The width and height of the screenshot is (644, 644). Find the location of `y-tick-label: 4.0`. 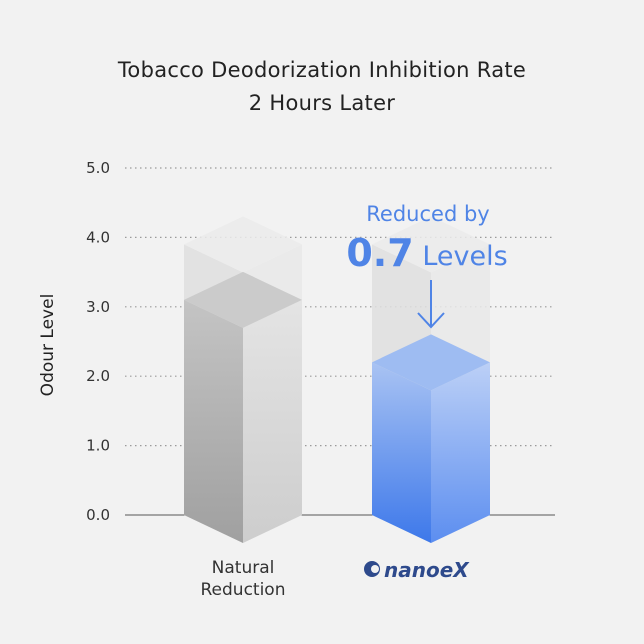

y-tick-label: 4.0 is located at coordinates (98, 237).